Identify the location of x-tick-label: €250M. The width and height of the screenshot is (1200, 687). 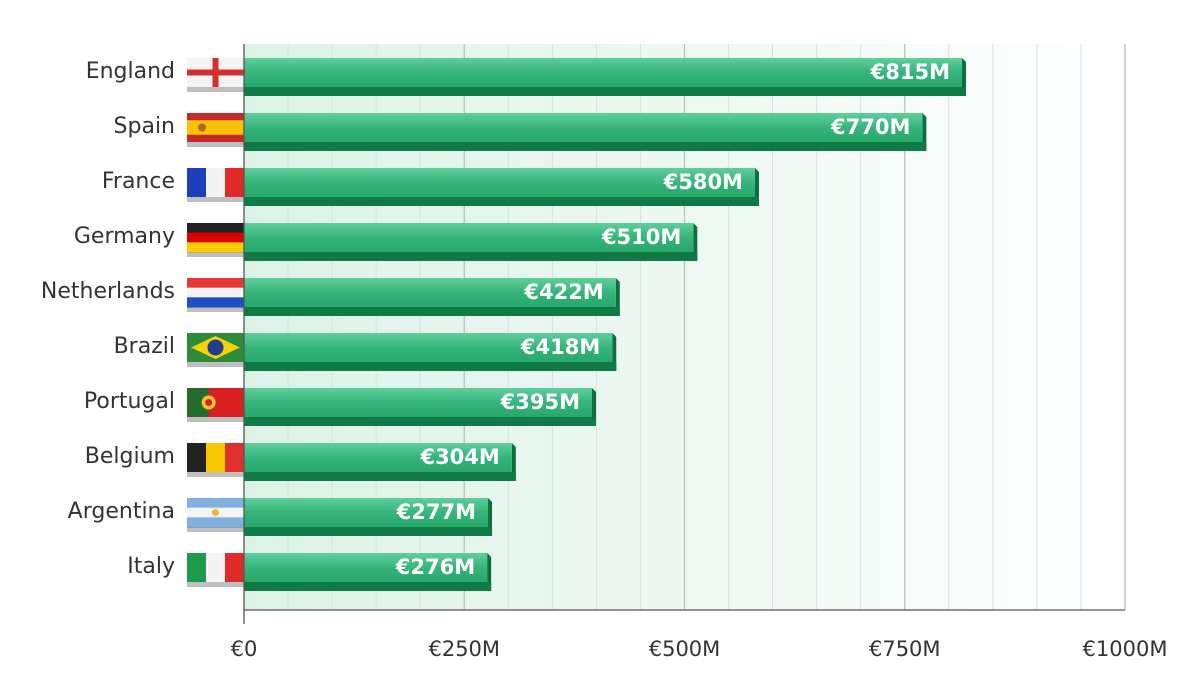
(464, 649).